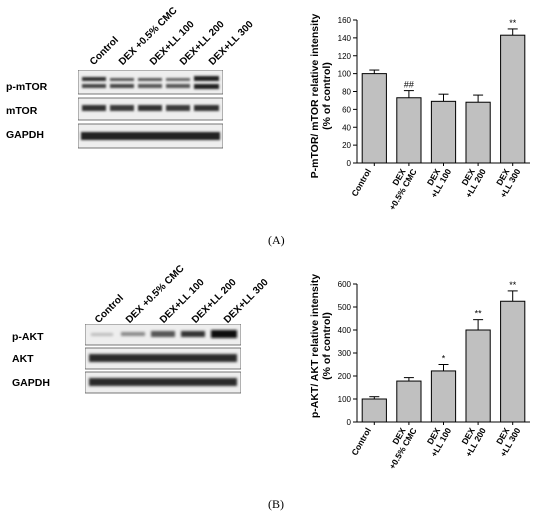  What do you see at coordinates (346, 109) in the screenshot?
I see `y-tick-label: 60` at bounding box center [346, 109].